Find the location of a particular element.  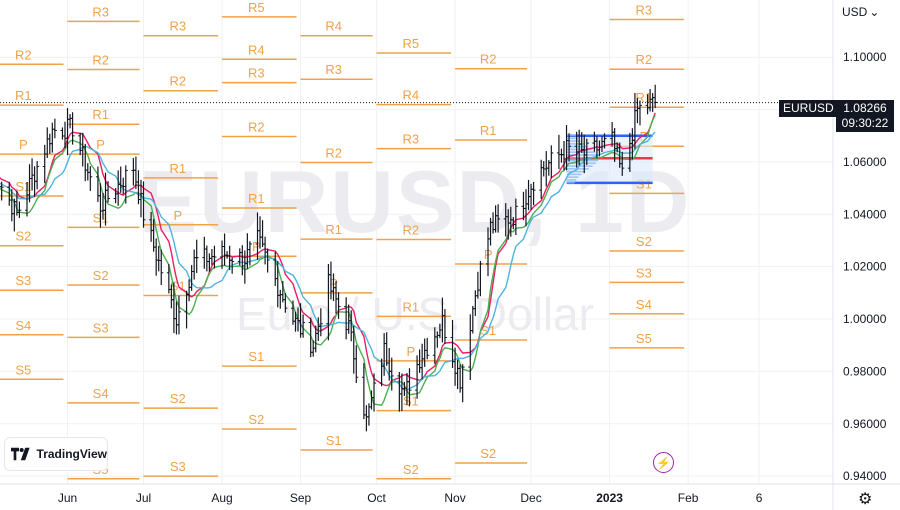

price-tick-label: 0.96000 is located at coordinates (865, 424).